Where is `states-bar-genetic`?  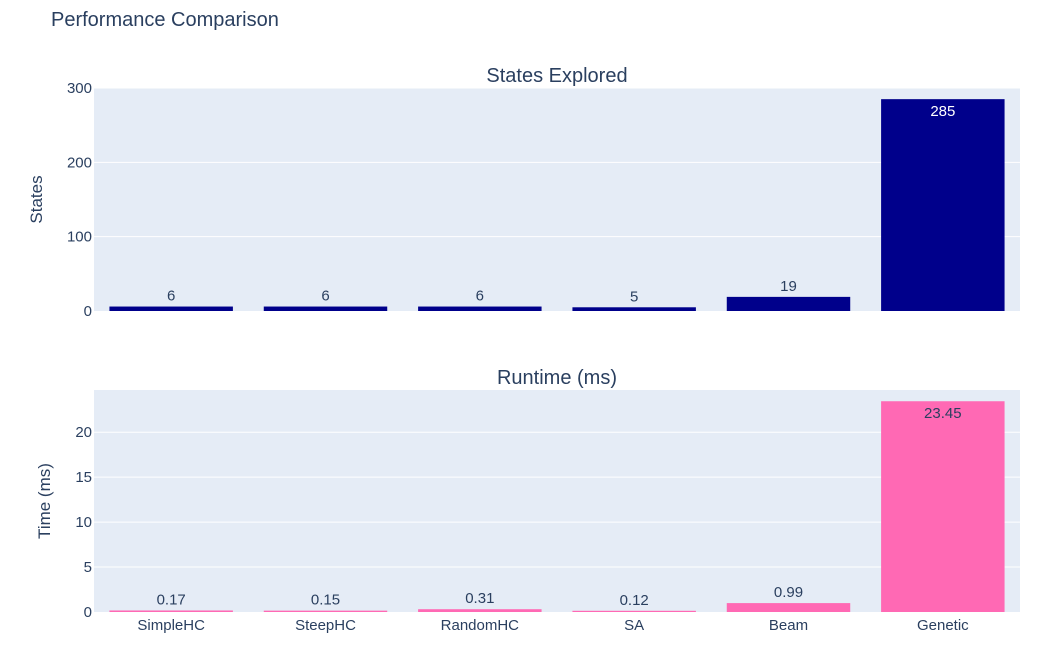
states-bar-genetic is located at coordinates (943, 205).